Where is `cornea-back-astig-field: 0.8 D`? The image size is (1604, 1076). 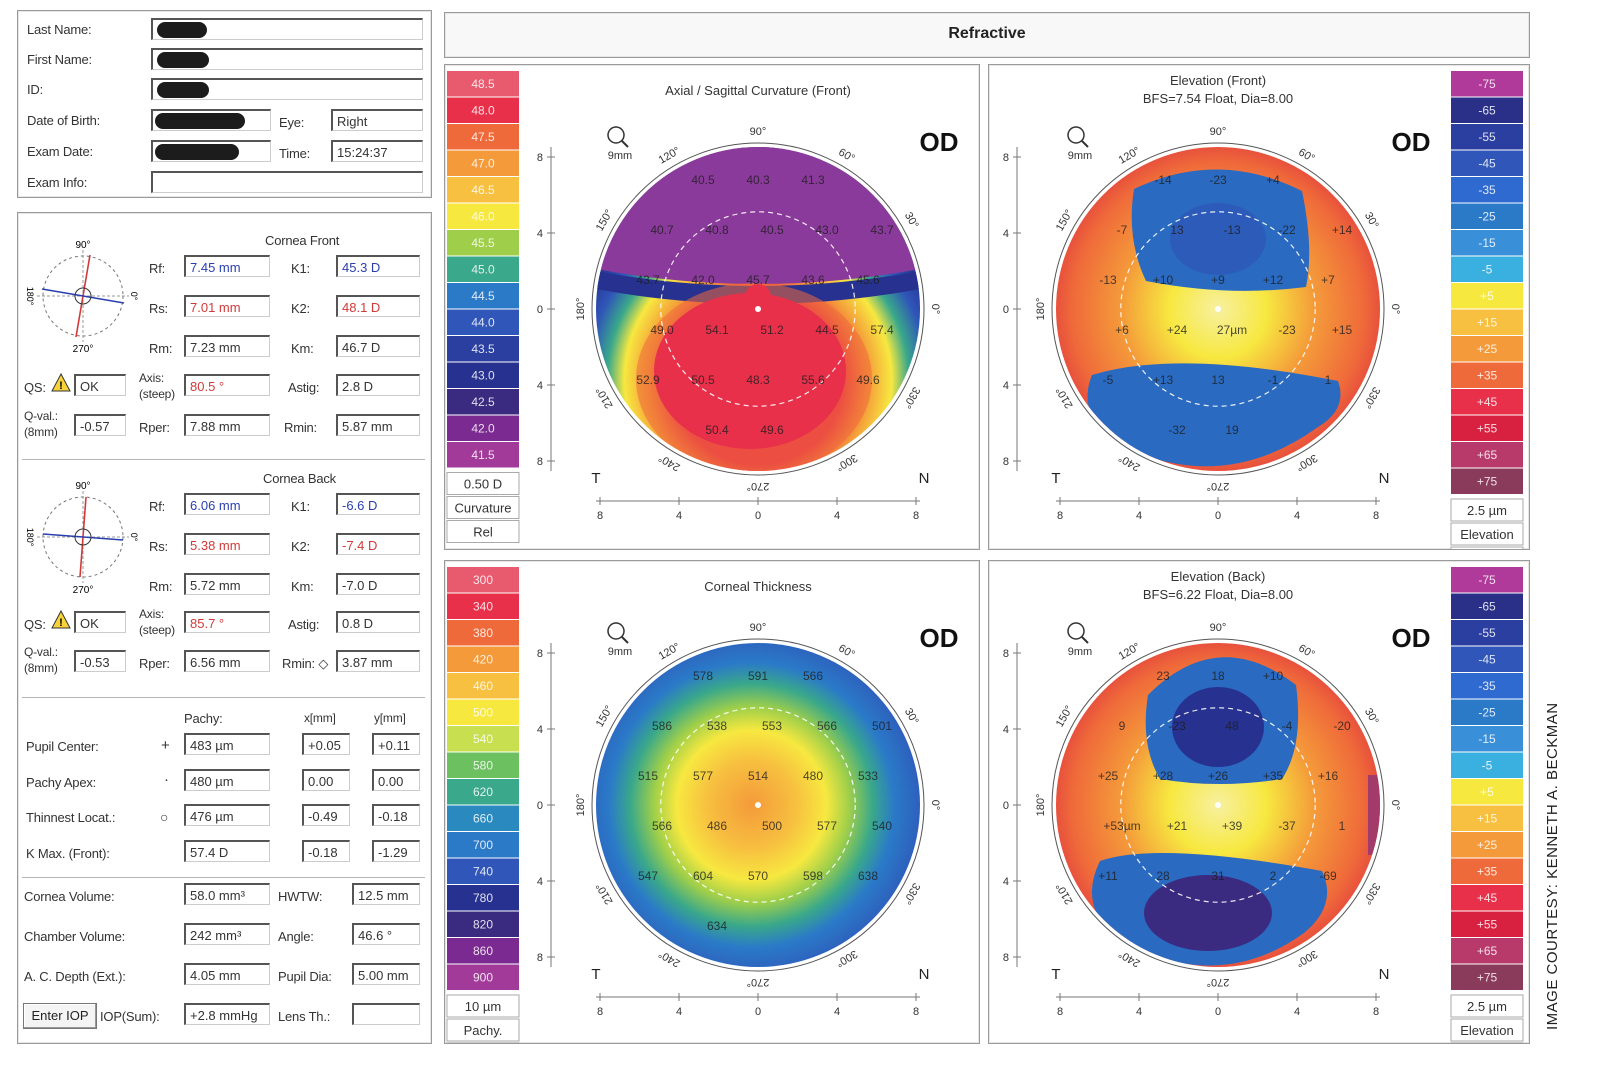 cornea-back-astig-field: 0.8 D is located at coordinates (378, 622).